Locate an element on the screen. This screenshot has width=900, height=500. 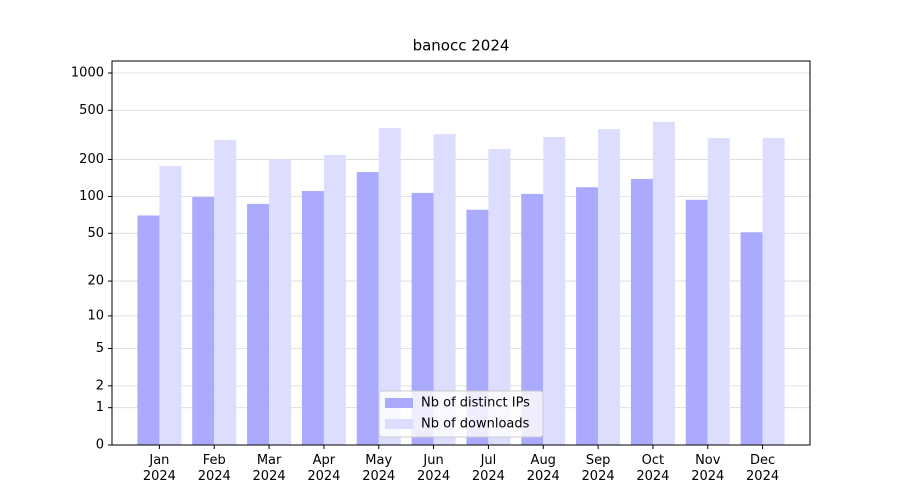
y-tick-label: 10 is located at coordinates (95, 315).